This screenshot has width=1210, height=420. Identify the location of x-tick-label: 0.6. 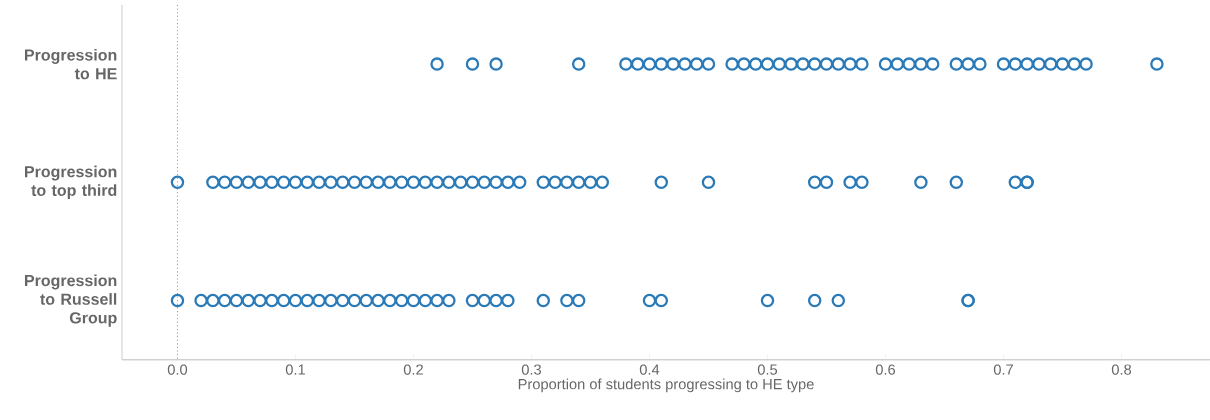
(885, 369).